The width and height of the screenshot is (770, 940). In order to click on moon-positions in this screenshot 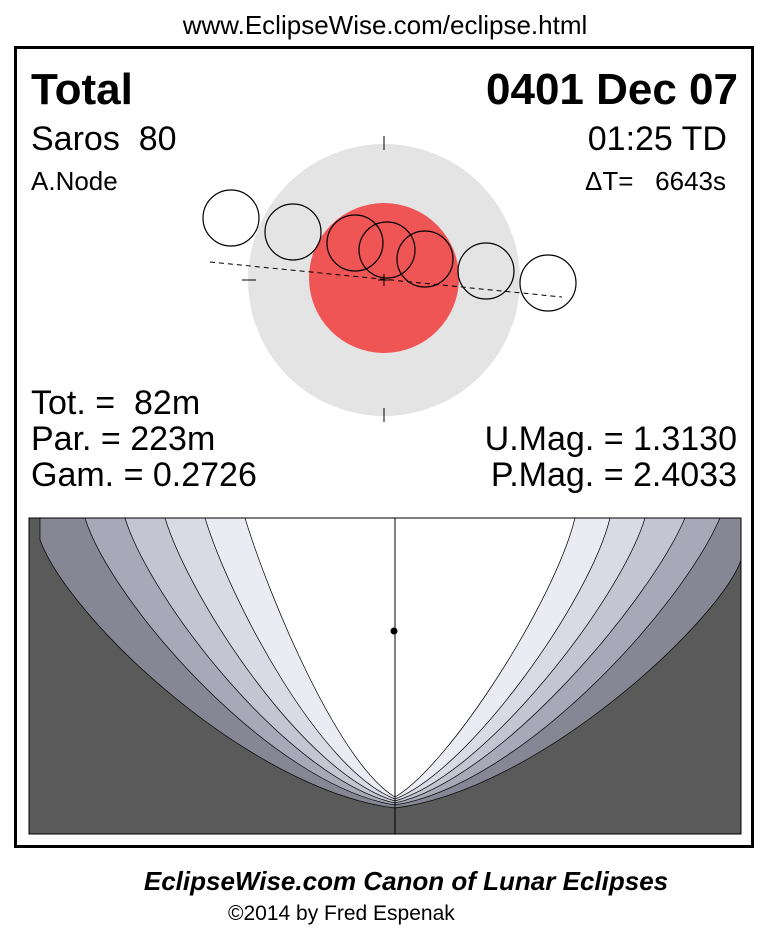, I will do `click(389, 250)`.